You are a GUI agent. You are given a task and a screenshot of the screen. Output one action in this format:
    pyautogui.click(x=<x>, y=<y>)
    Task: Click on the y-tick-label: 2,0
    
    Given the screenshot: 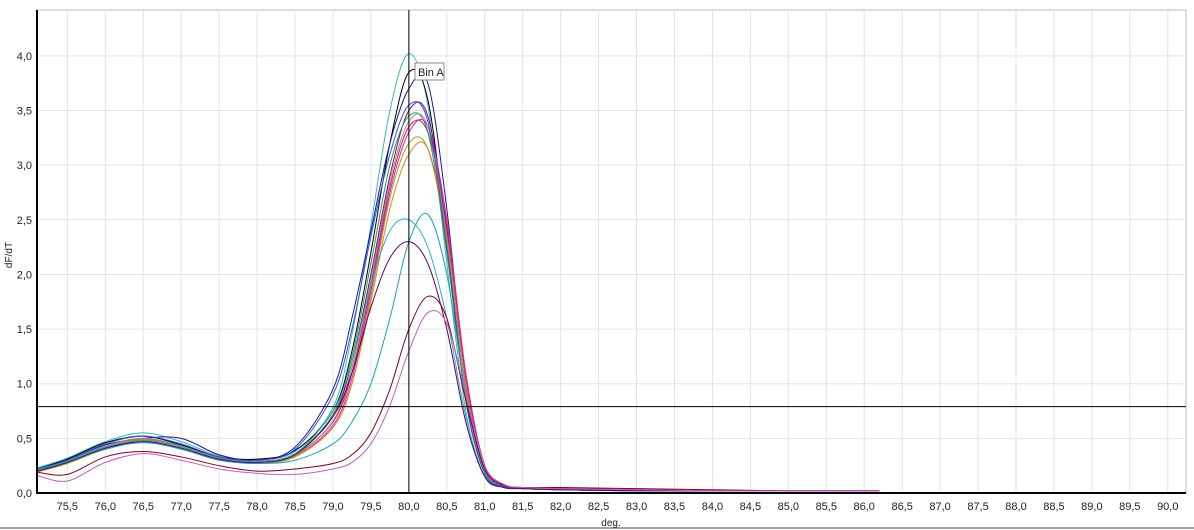 What is the action you would take?
    pyautogui.click(x=24, y=275)
    